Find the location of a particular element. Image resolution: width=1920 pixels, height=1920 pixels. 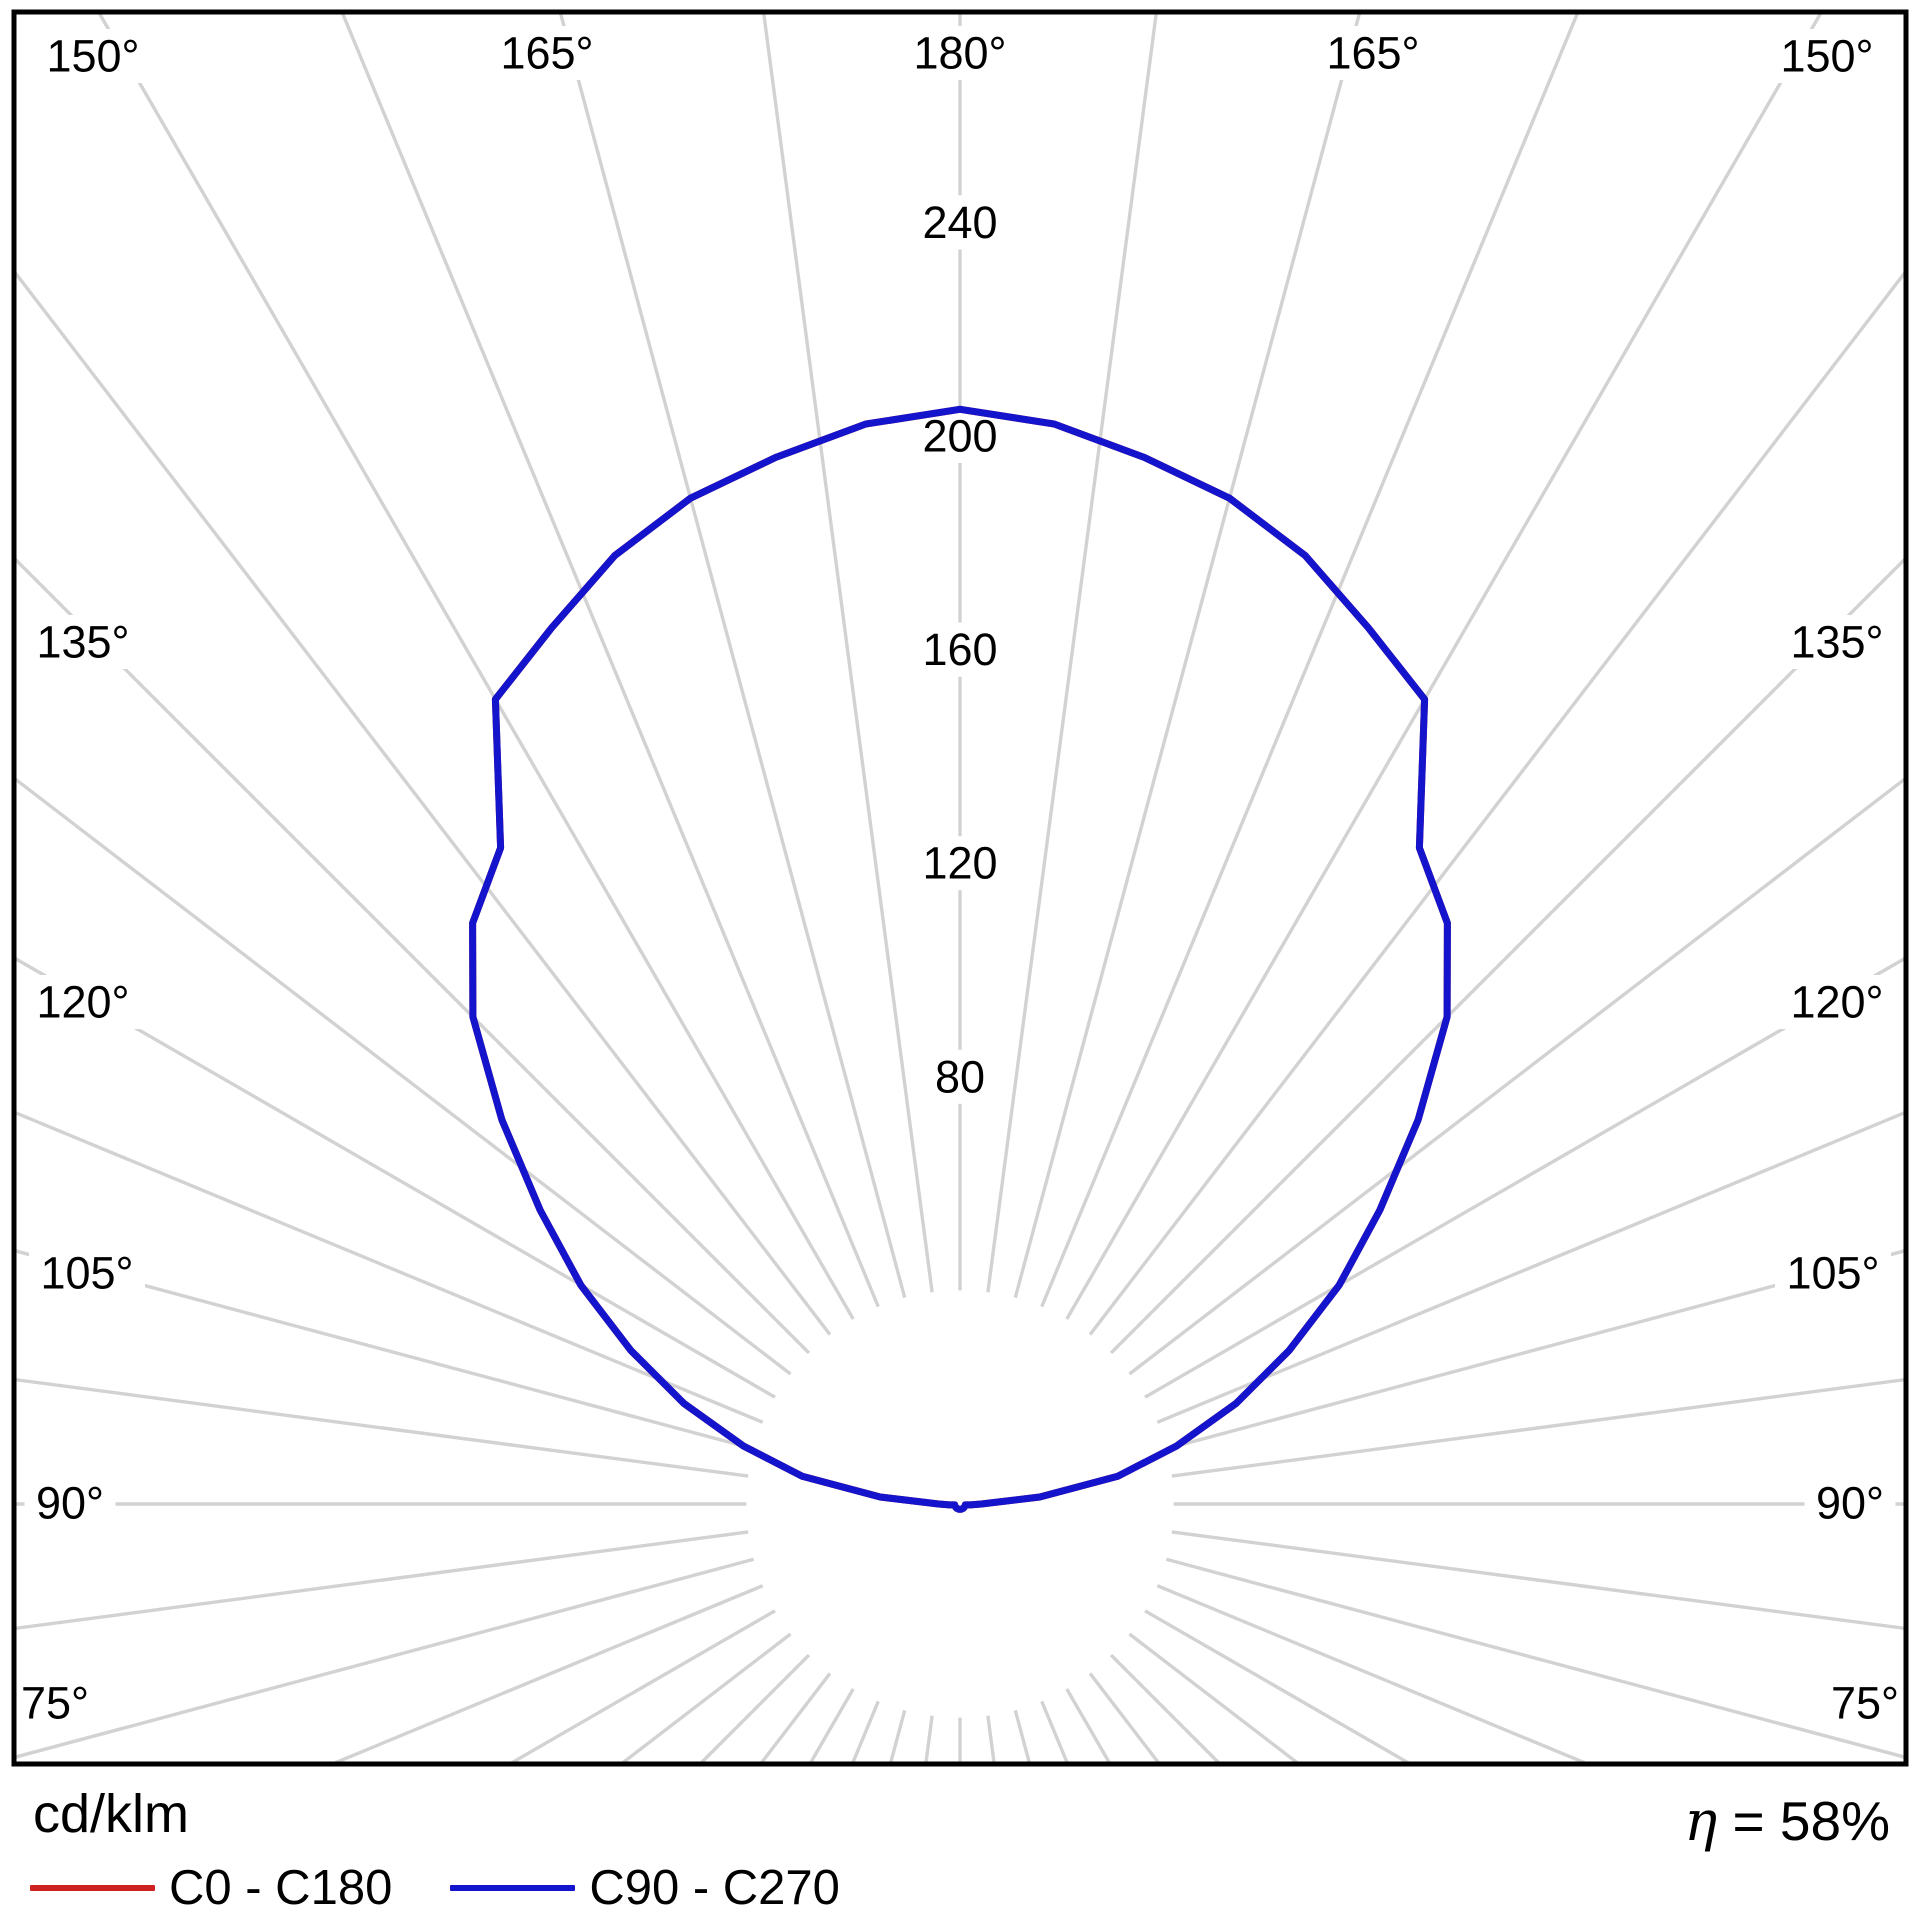

radial-tick-160-bg is located at coordinates (960, 649).